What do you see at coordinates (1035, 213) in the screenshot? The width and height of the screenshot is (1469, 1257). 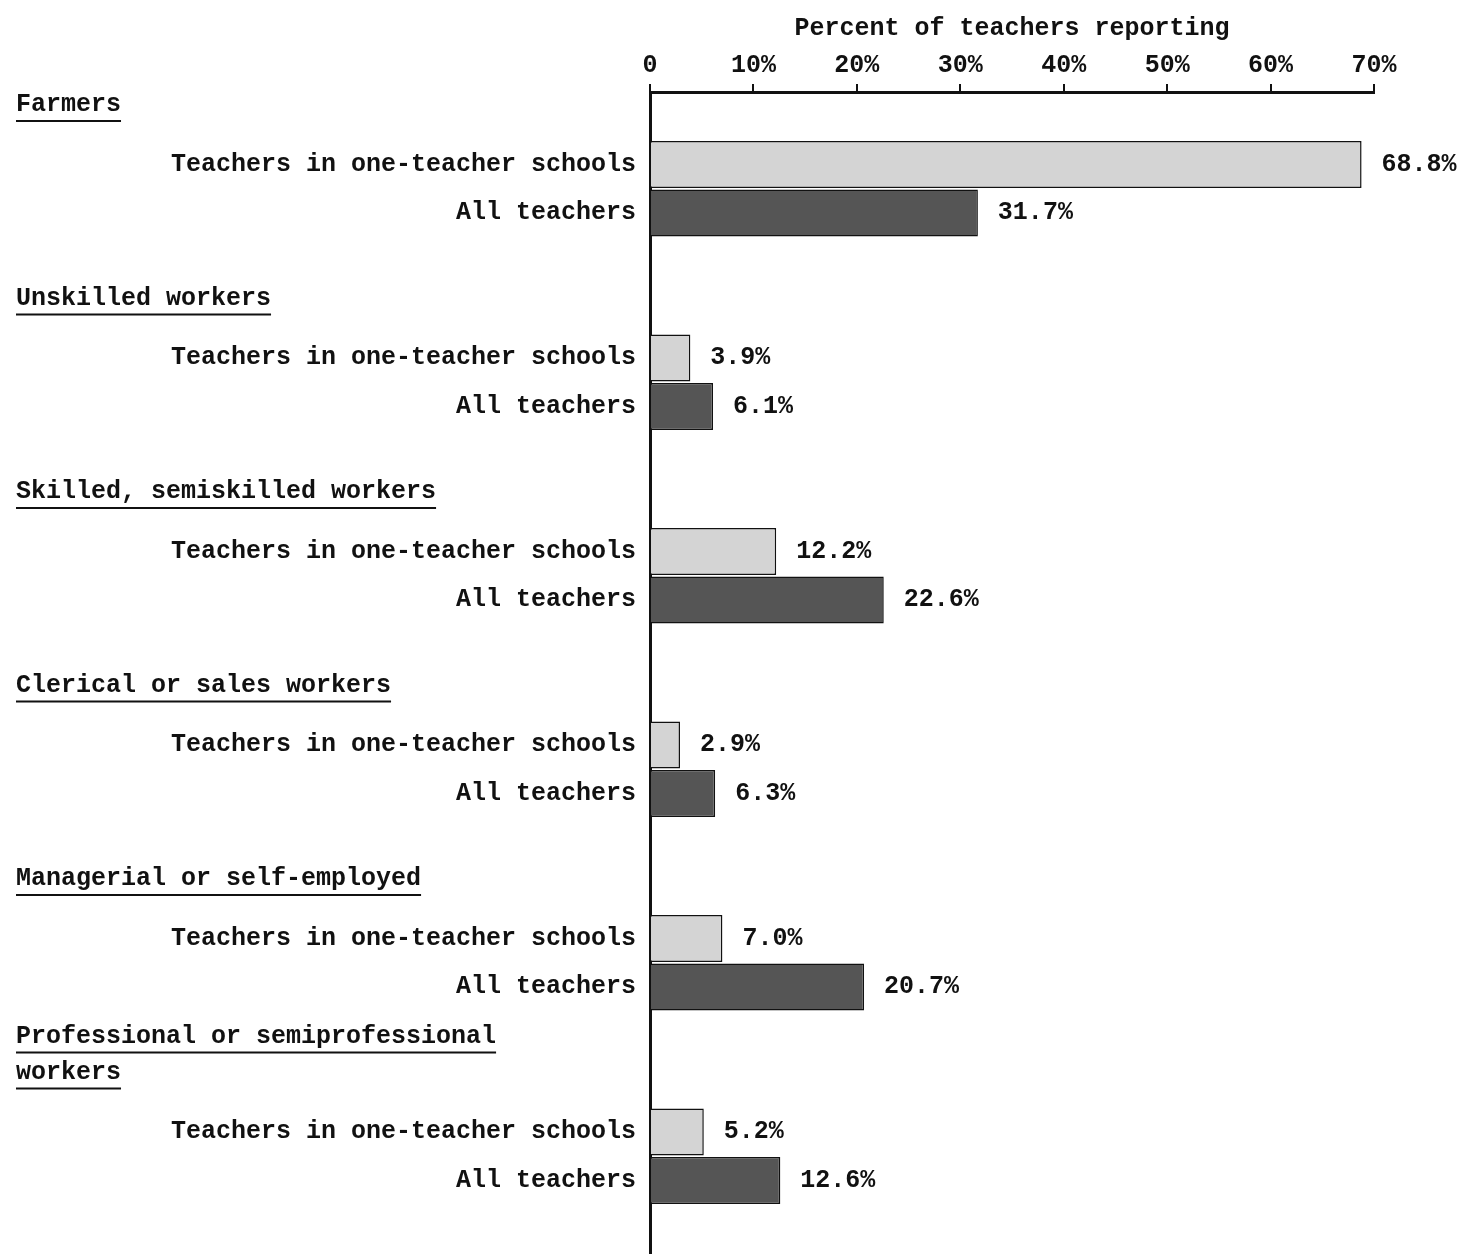 I see `data-label: 31.7%` at bounding box center [1035, 213].